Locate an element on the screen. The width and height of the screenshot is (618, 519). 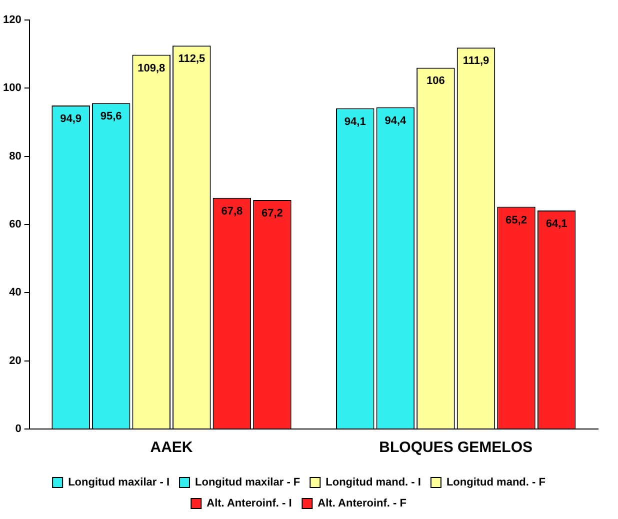
data-label: 111,9 is located at coordinates (476, 61).